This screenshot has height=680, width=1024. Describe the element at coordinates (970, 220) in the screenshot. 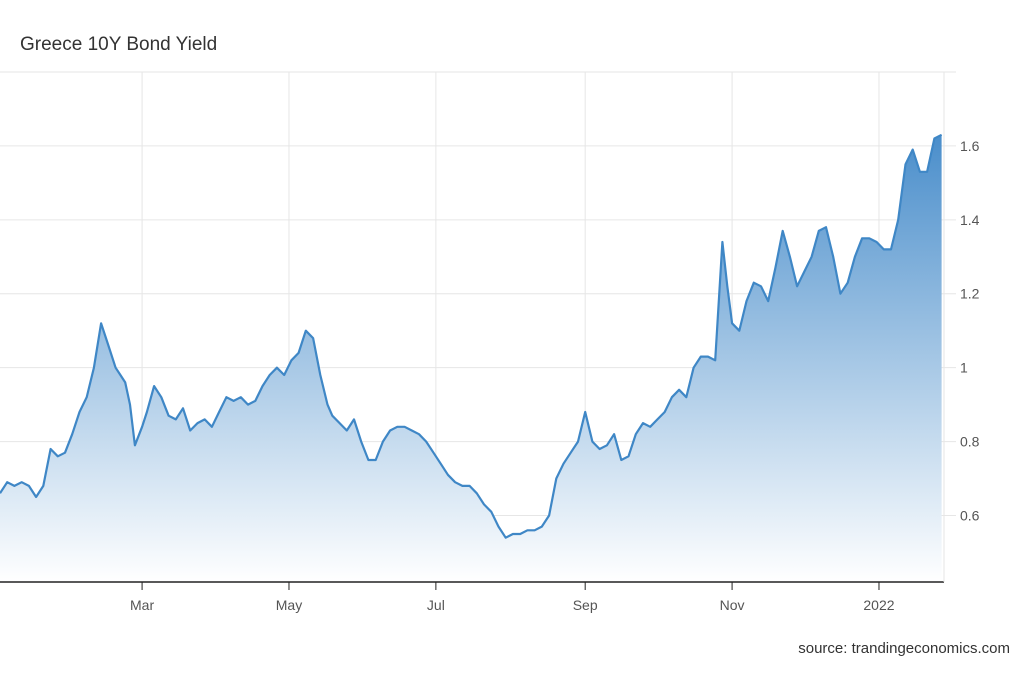

I see `y-tick-label-4: 1.4` at that location.